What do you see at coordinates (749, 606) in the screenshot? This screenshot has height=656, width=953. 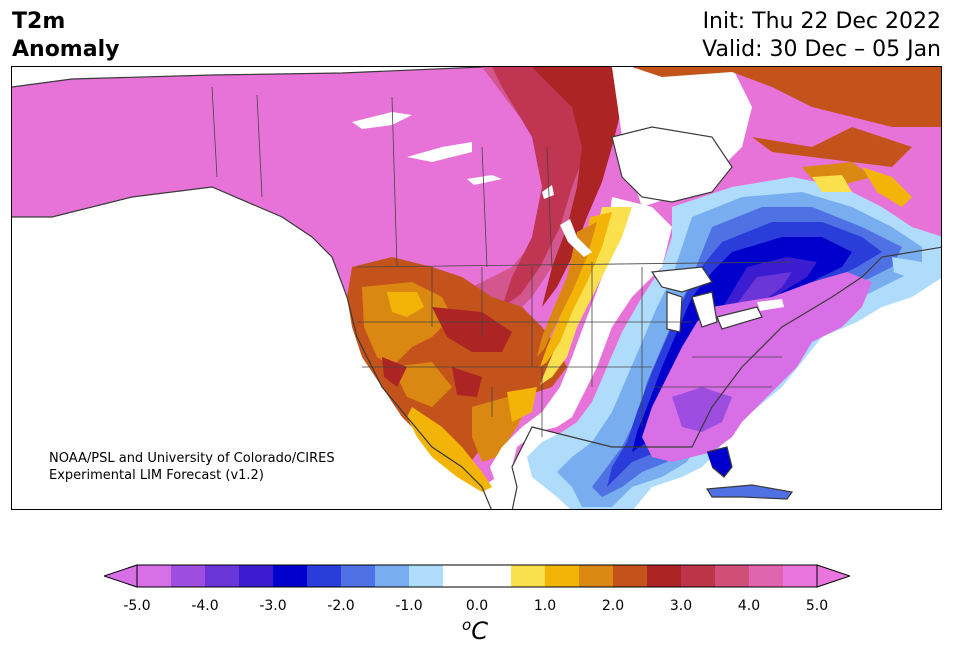 I see `colorbar-tick-label: 4.0` at bounding box center [749, 606].